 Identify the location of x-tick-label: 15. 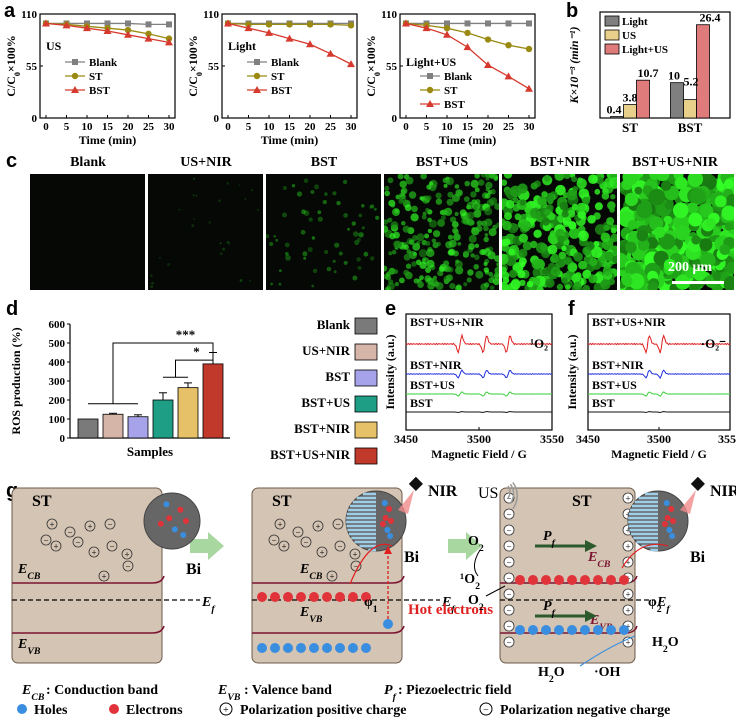
(108, 127).